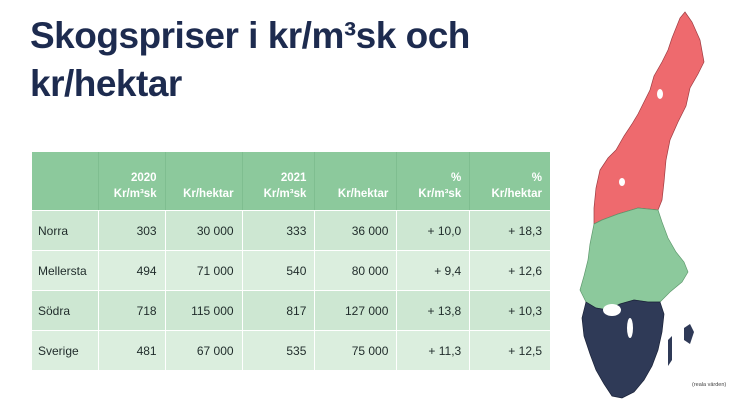 This screenshot has width=746, height=404. What do you see at coordinates (456, 178) in the screenshot?
I see `header-pct-m3sk-symbol: %` at bounding box center [456, 178].